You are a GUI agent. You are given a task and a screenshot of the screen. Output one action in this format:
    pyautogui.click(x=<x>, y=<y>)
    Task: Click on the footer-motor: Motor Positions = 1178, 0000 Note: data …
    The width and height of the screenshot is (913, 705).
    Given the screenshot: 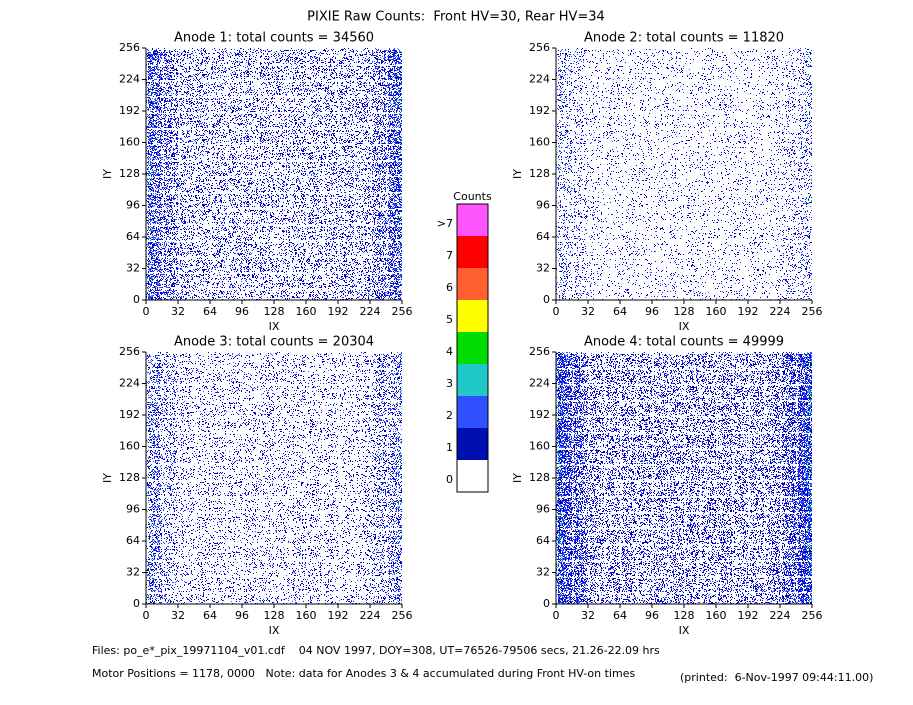 What is the action you would take?
    pyautogui.click(x=363, y=673)
    